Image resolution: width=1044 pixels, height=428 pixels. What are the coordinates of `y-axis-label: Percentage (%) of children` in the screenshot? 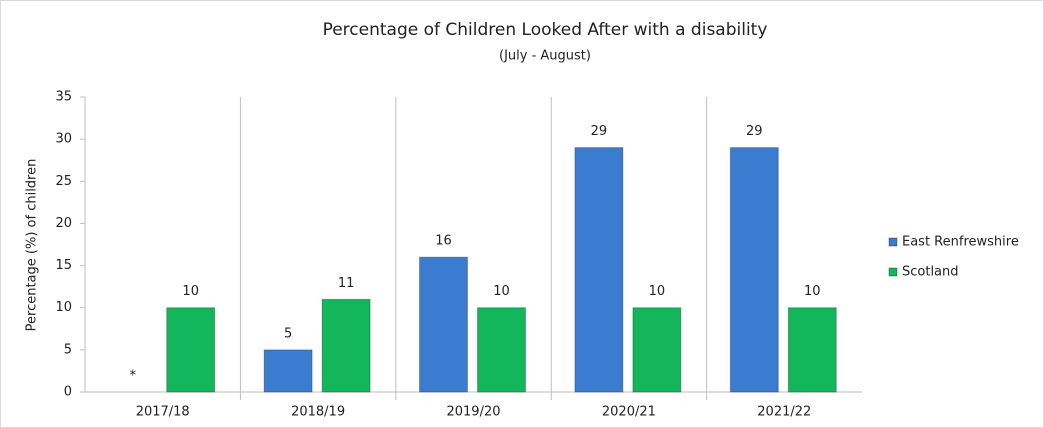 It's located at (32, 245).